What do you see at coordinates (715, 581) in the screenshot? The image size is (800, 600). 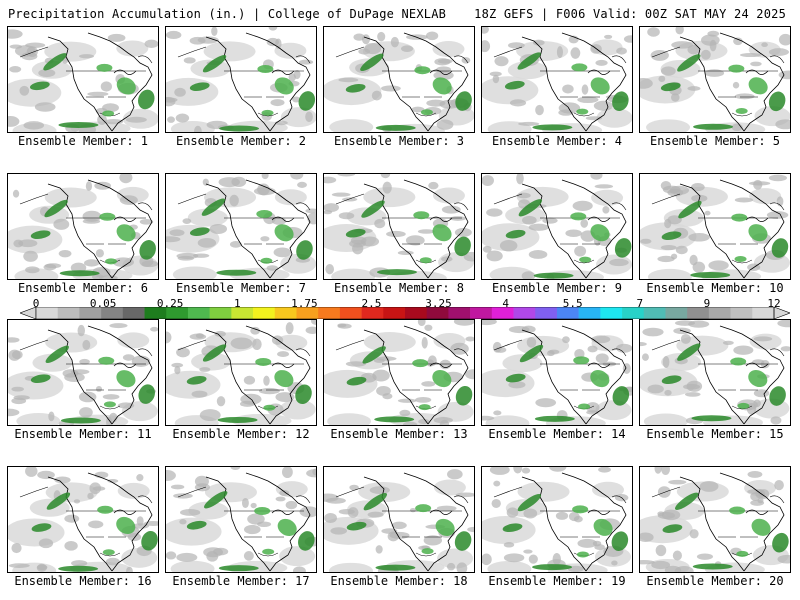 I see `ensemble-member-label: Ensemble Member: 20` at bounding box center [715, 581].